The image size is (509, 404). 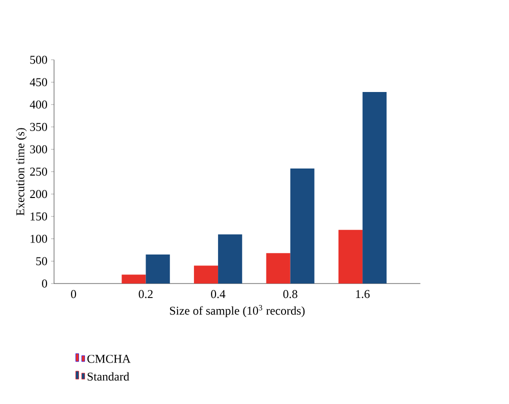 I want to click on y-tick-label: 350, so click(x=39, y=126).